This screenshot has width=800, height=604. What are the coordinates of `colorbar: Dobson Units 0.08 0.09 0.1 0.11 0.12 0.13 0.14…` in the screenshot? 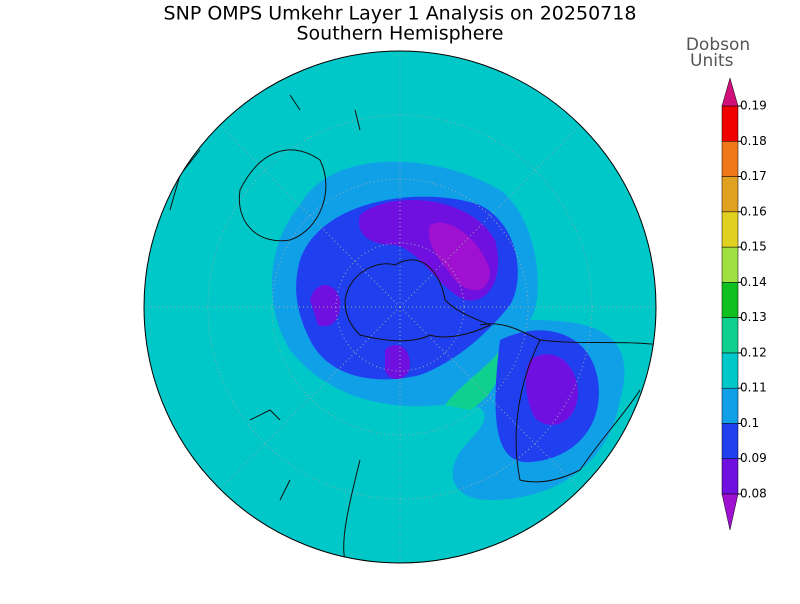 It's located at (726, 283).